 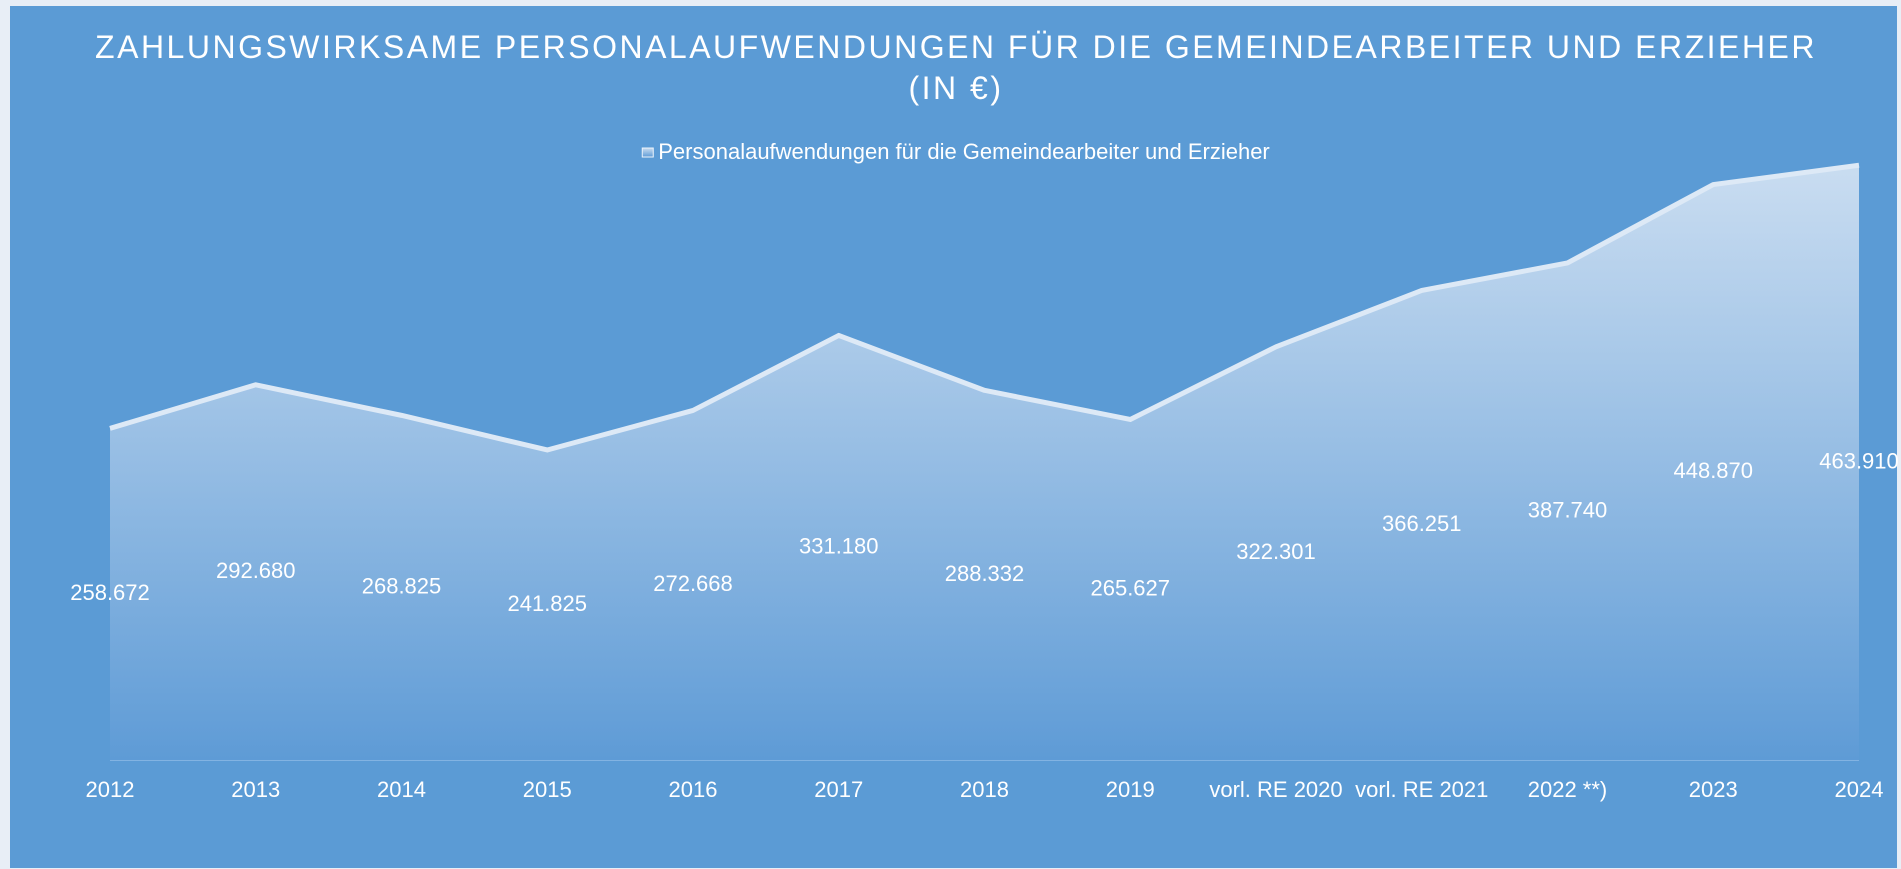 I want to click on data-label: 448.870, so click(x=1713, y=470).